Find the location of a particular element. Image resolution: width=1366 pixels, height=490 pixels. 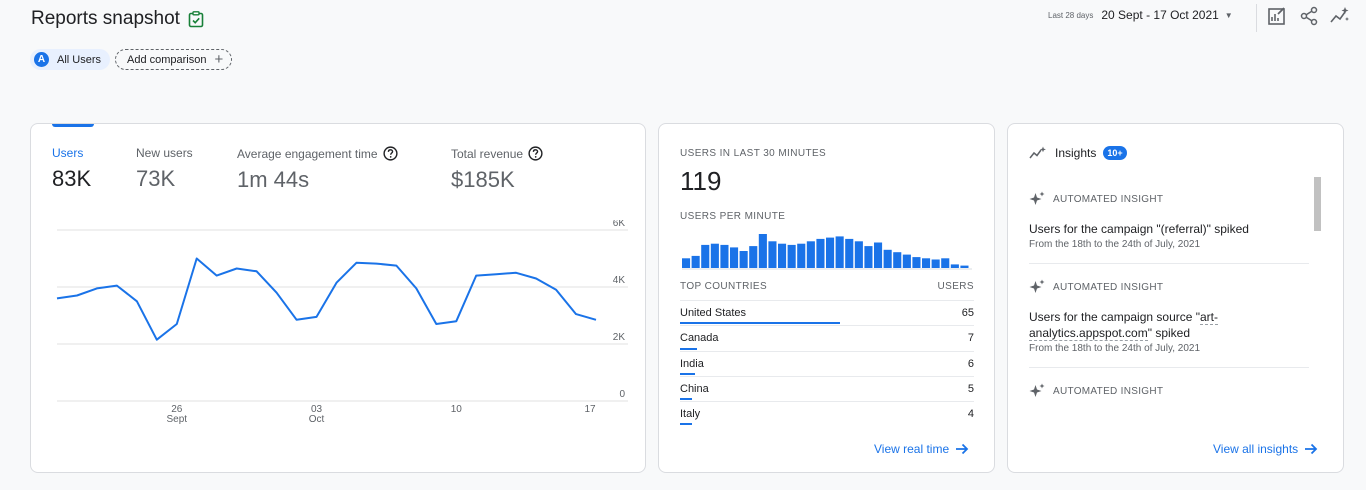

country-users: 6 is located at coordinates (970, 363).